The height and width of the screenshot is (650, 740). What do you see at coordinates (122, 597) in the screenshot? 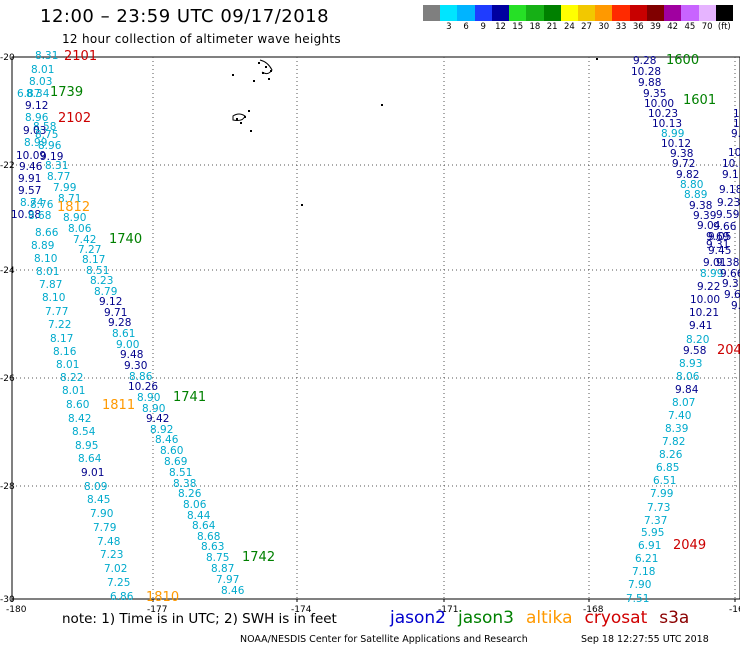
I see `wave-height-label: 6.86` at bounding box center [122, 597].